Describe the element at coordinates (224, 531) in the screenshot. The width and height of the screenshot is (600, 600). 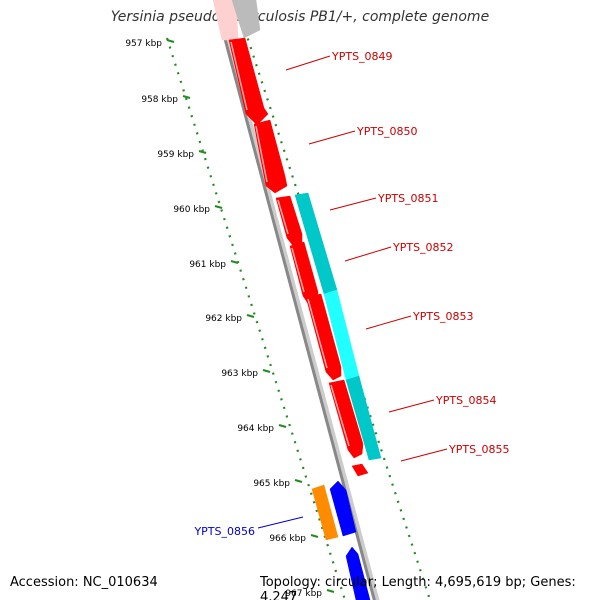
I see `gene-label: YPTS_0856` at that location.